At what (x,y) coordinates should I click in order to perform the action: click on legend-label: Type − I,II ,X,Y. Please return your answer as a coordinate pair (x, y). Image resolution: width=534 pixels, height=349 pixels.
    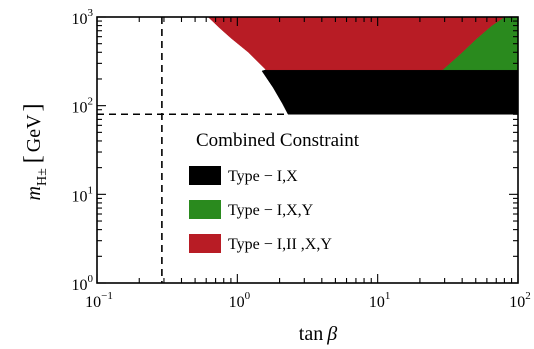
    Looking at the image, I should click on (280, 244).